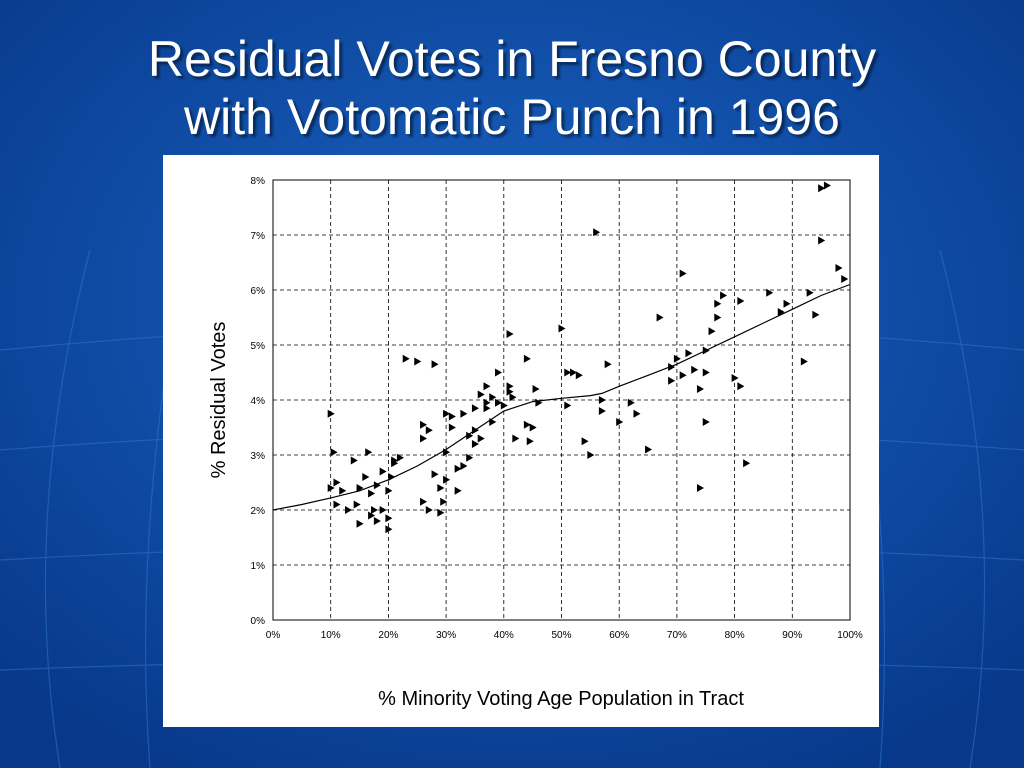 Image resolution: width=1024 pixels, height=768 pixels. Describe the element at coordinates (258, 621) in the screenshot. I see `y-tick-label: 0%` at that location.